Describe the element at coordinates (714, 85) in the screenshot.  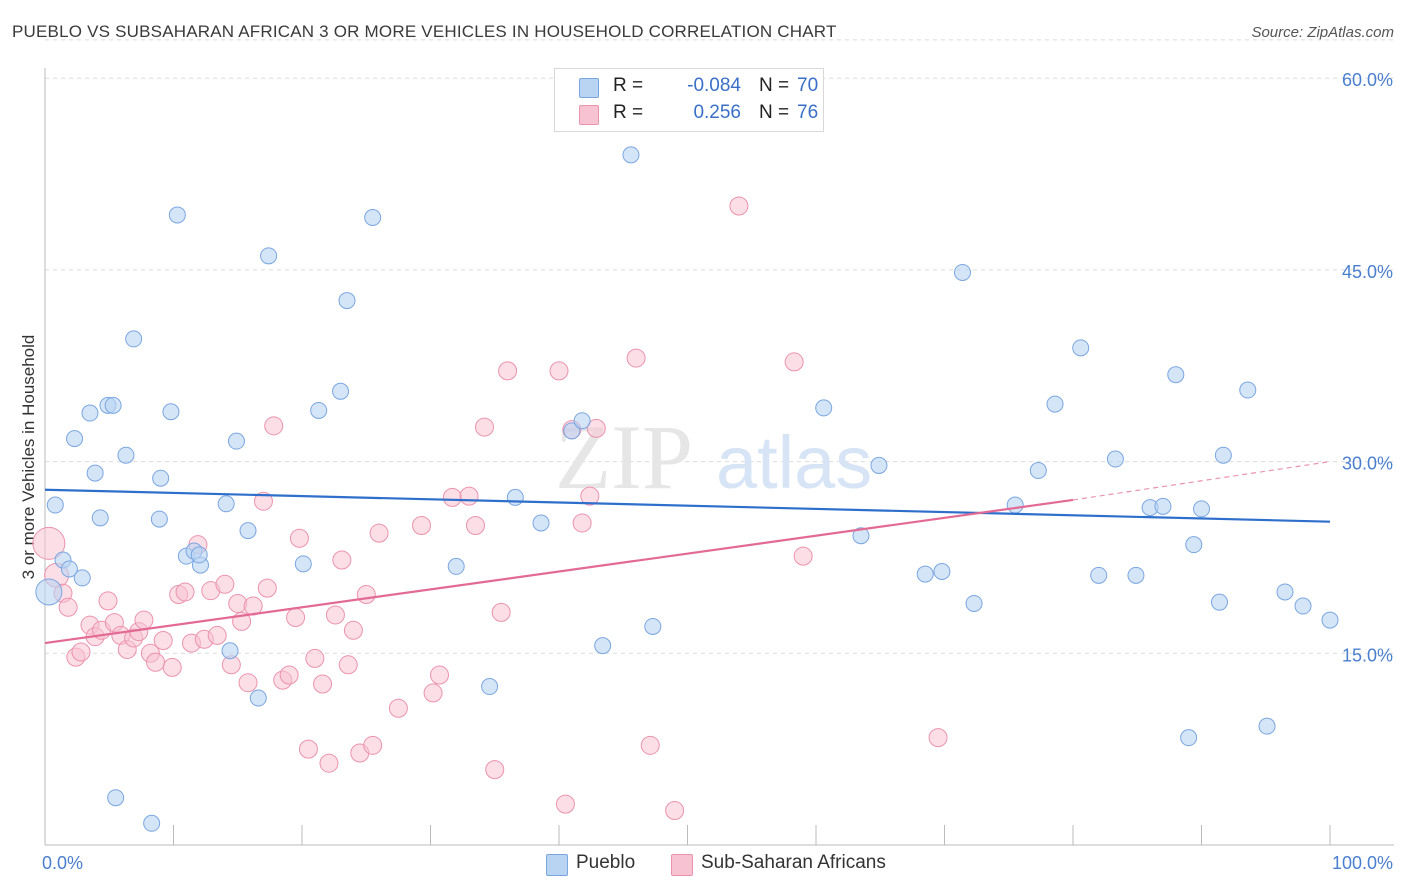
I see `pueblo-r-value: -0.084` at that location.